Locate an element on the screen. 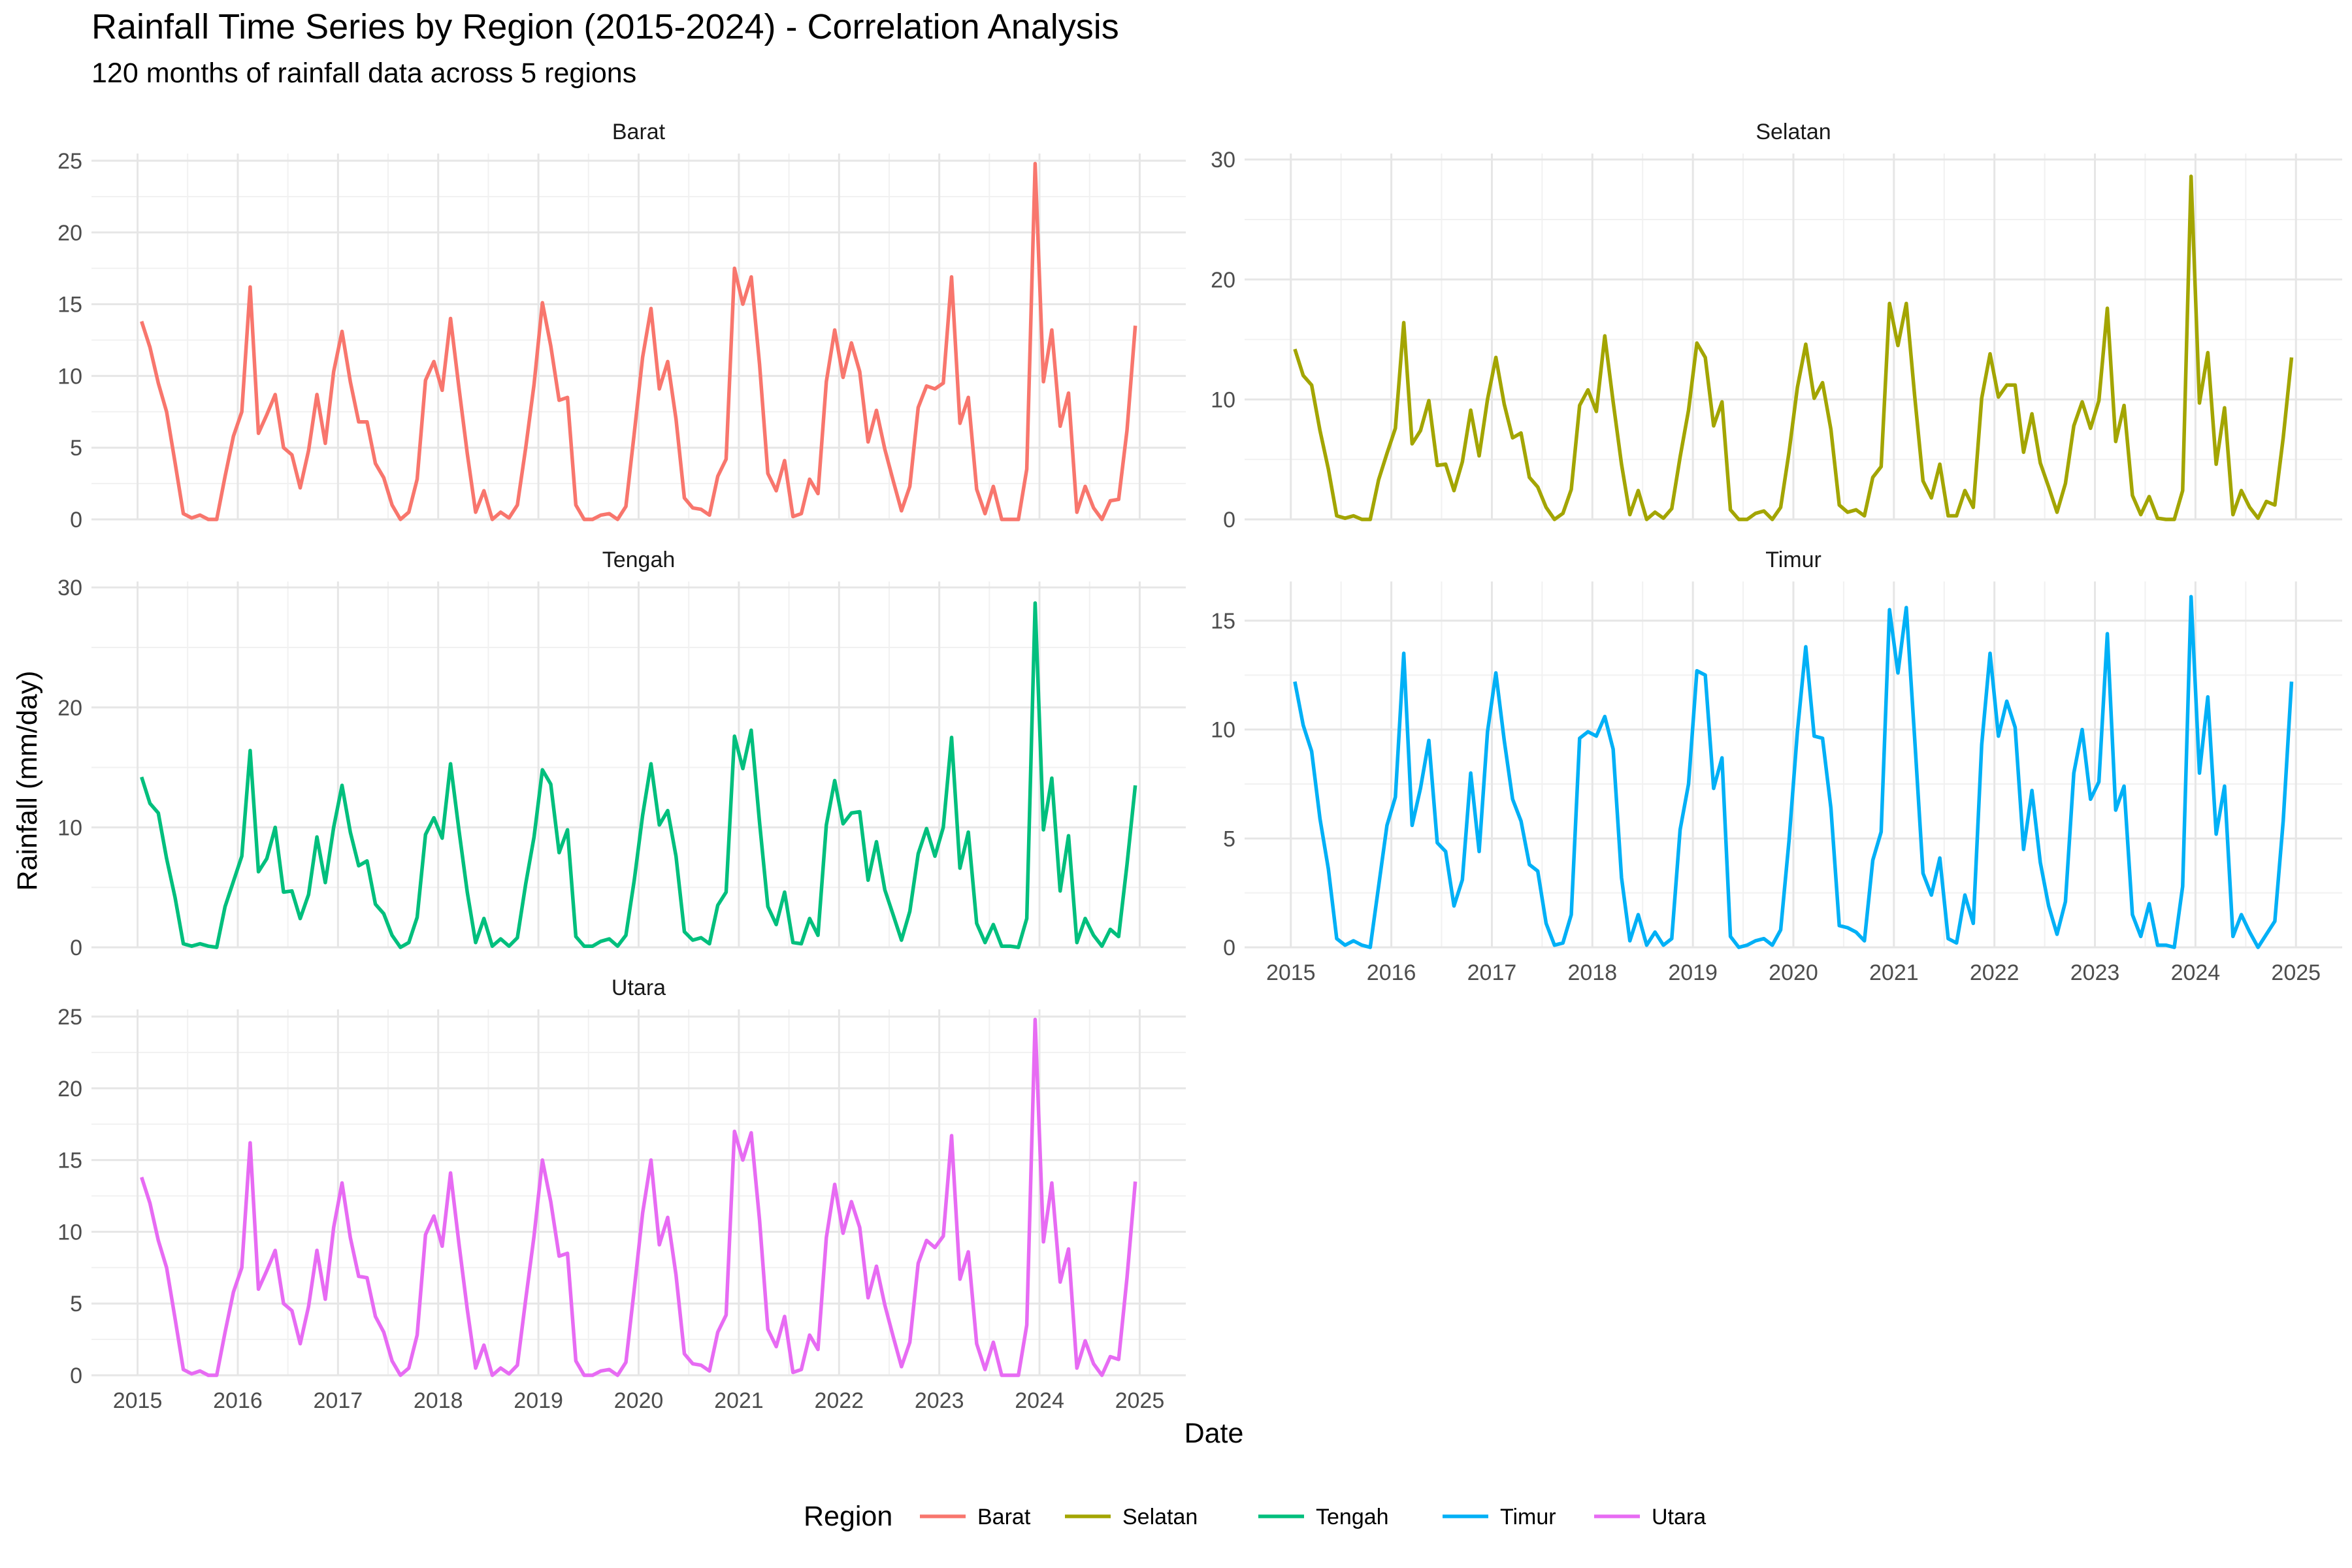 This screenshot has height=1568, width=2352. legend-label-tengah: Tengah is located at coordinates (1352, 1517).